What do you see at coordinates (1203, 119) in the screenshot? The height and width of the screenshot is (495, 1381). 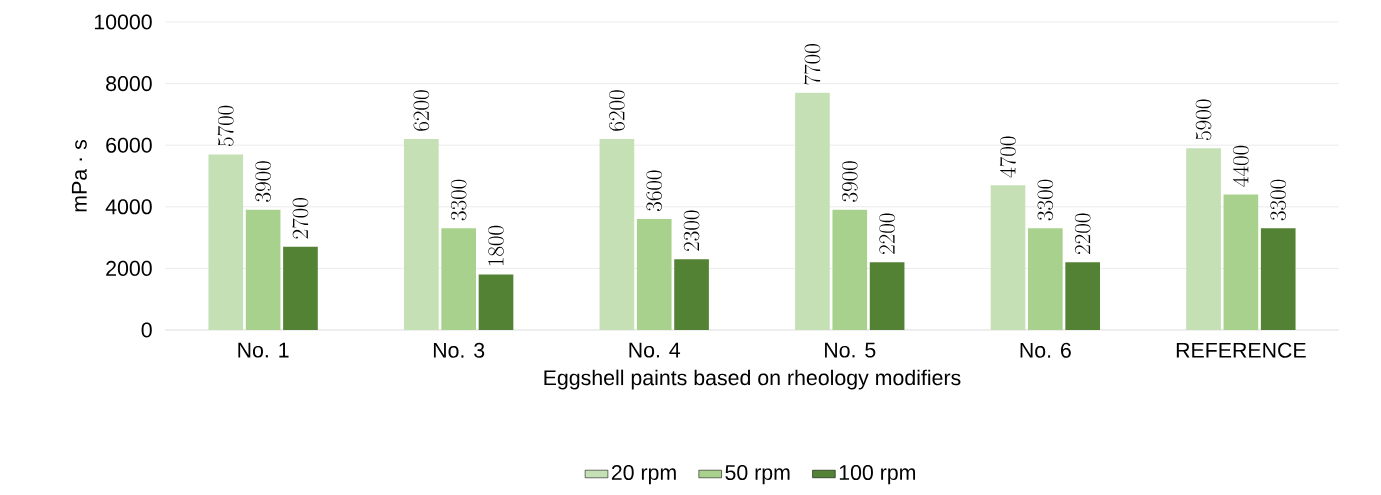 I see `data-label: 5900` at bounding box center [1203, 119].